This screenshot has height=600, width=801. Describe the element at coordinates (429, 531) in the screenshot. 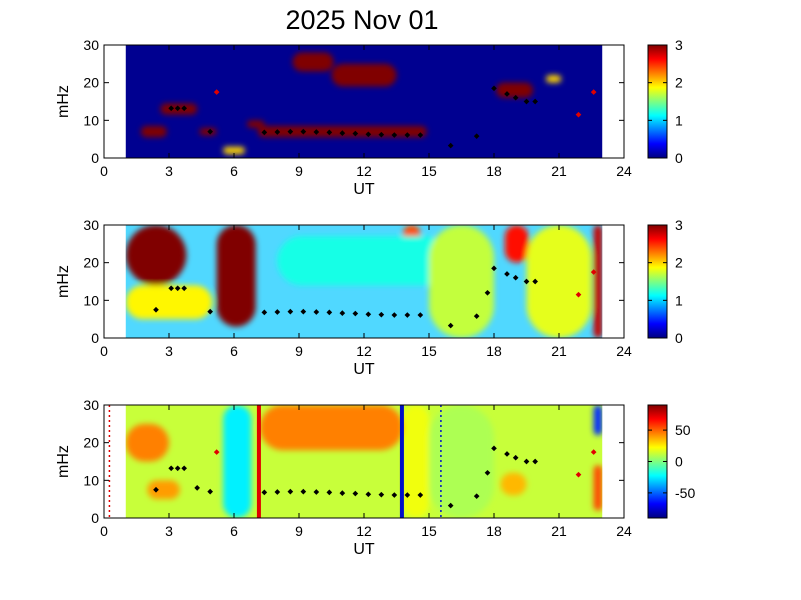

I see `x-tick-label: 15` at that location.